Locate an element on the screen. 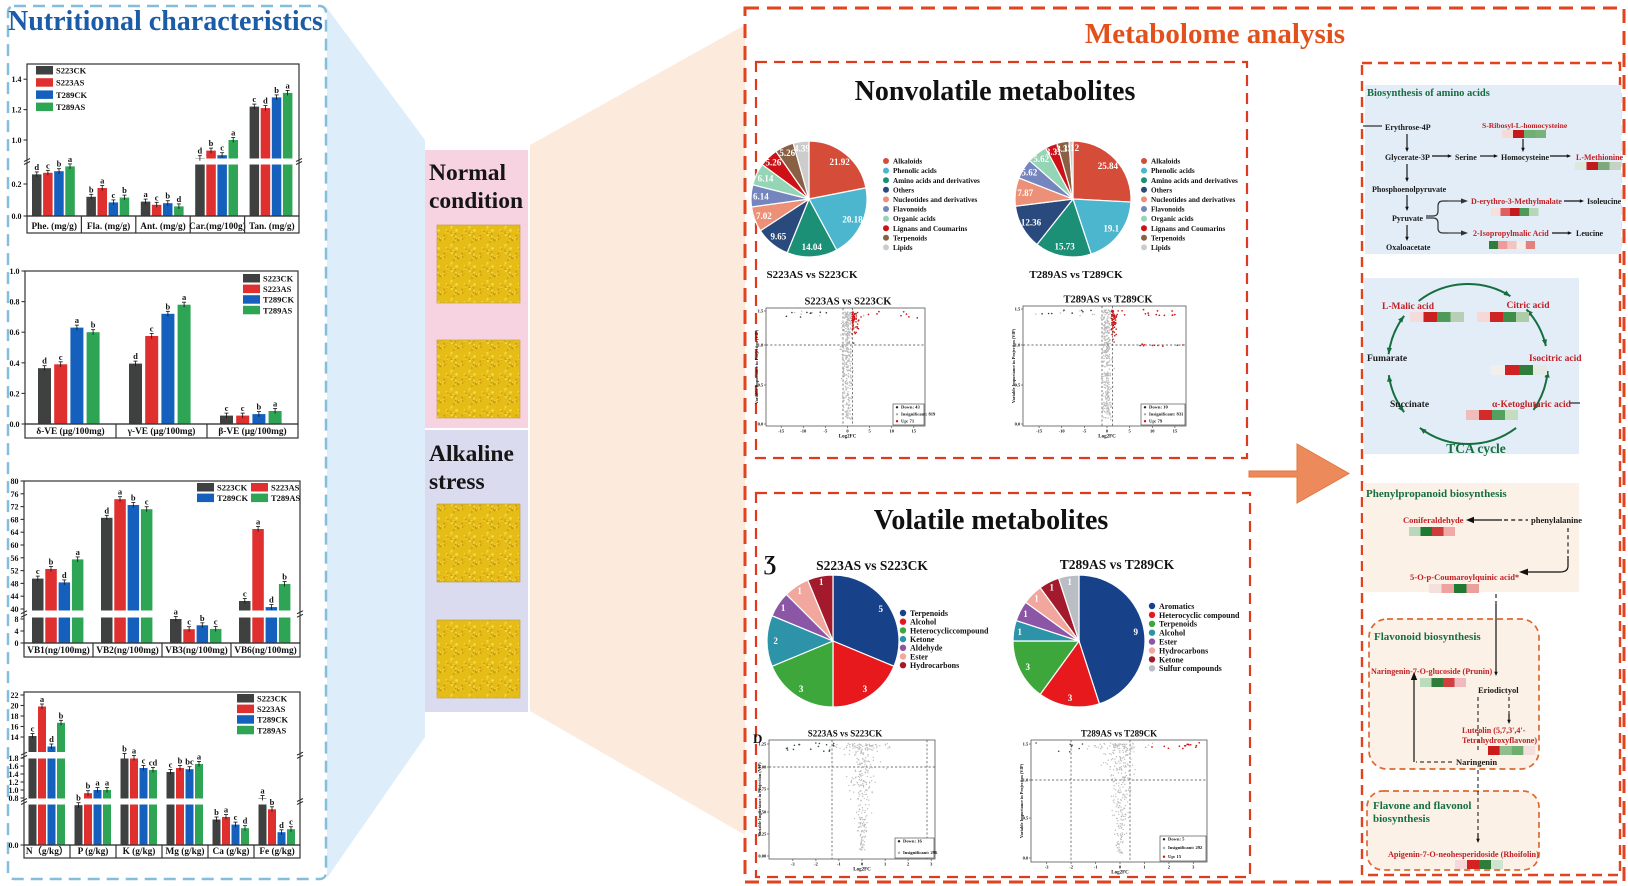  svg-text: Others is located at coordinates (1161, 190).